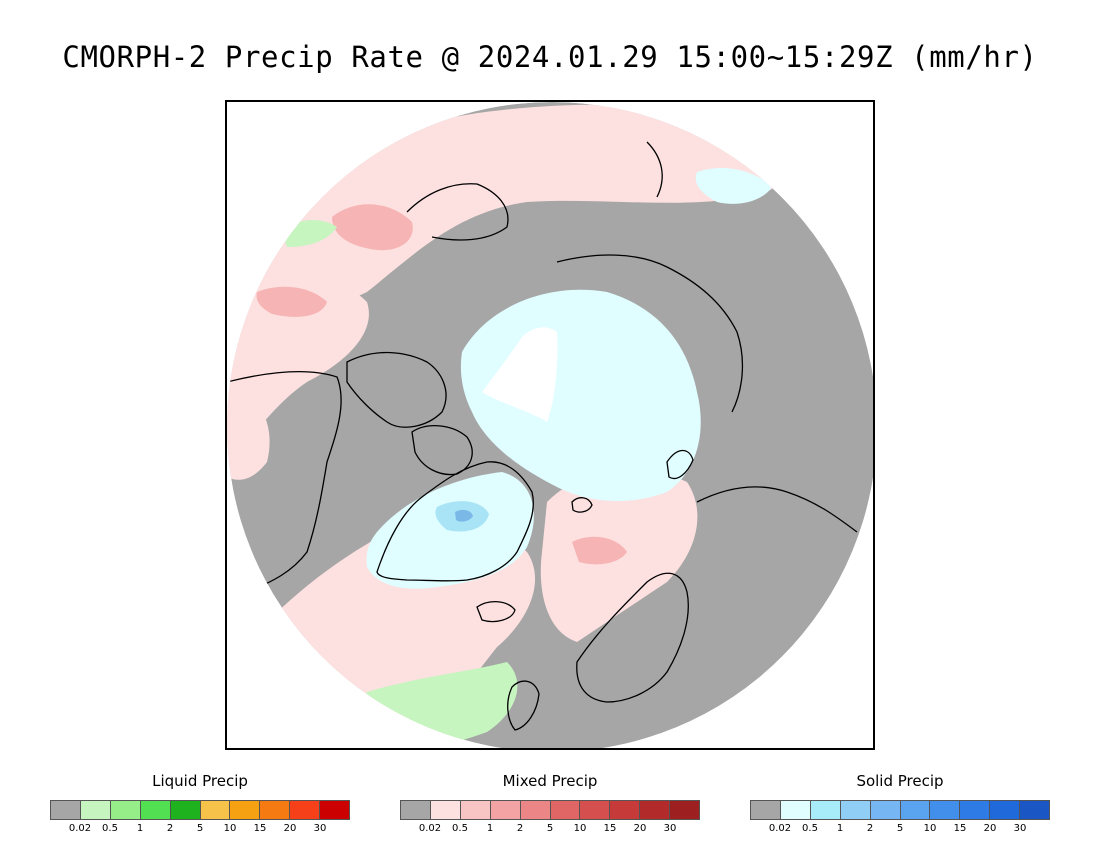 This screenshot has height=850, width=1100. I want to click on mixed-precip-west, so click(298, 360).